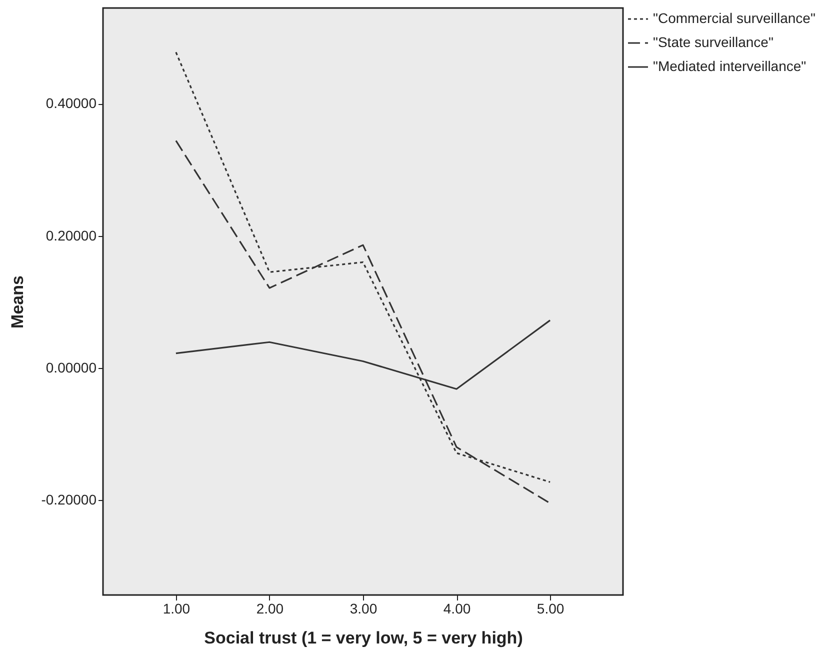 The image size is (838, 657). Describe the element at coordinates (69, 499) in the screenshot. I see `y-tick-label: -0.20000` at that location.